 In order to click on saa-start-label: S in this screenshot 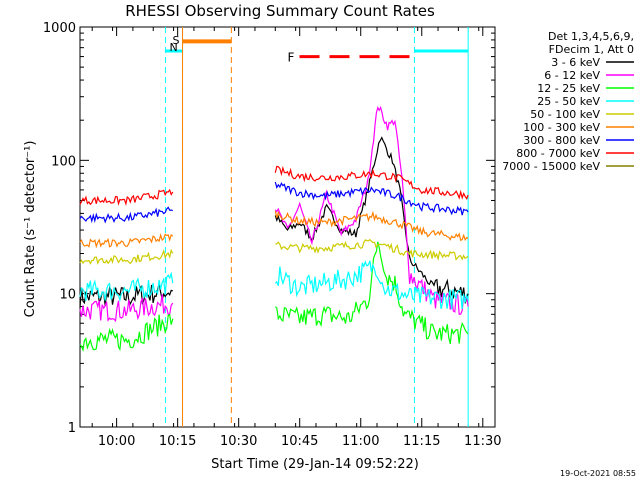, I will do `click(175, 40)`.